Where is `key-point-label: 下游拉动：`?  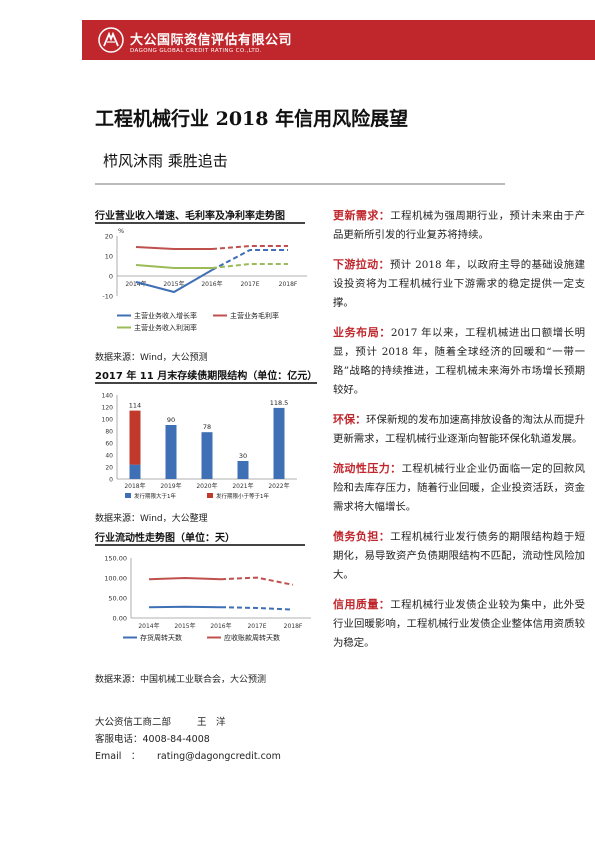
key-point-label: 下游拉动： is located at coordinates (361, 264).